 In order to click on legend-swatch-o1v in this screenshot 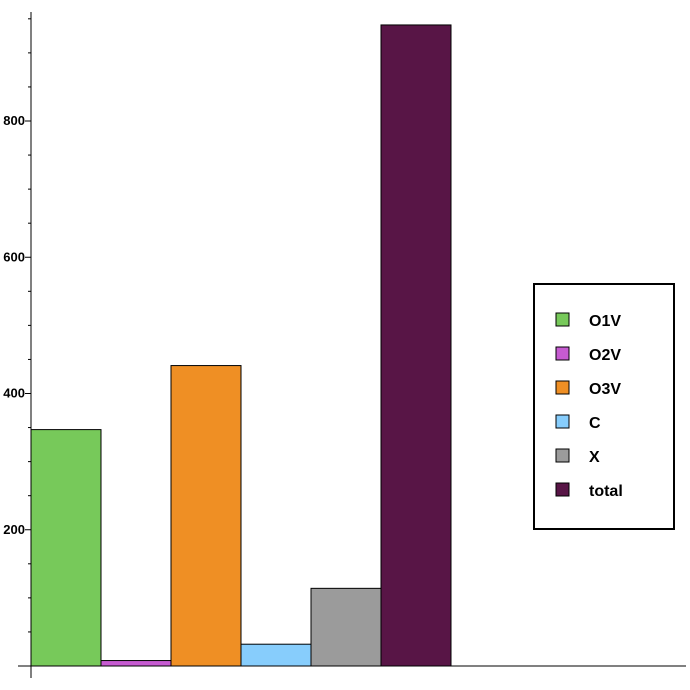, I will do `click(562, 319)`.